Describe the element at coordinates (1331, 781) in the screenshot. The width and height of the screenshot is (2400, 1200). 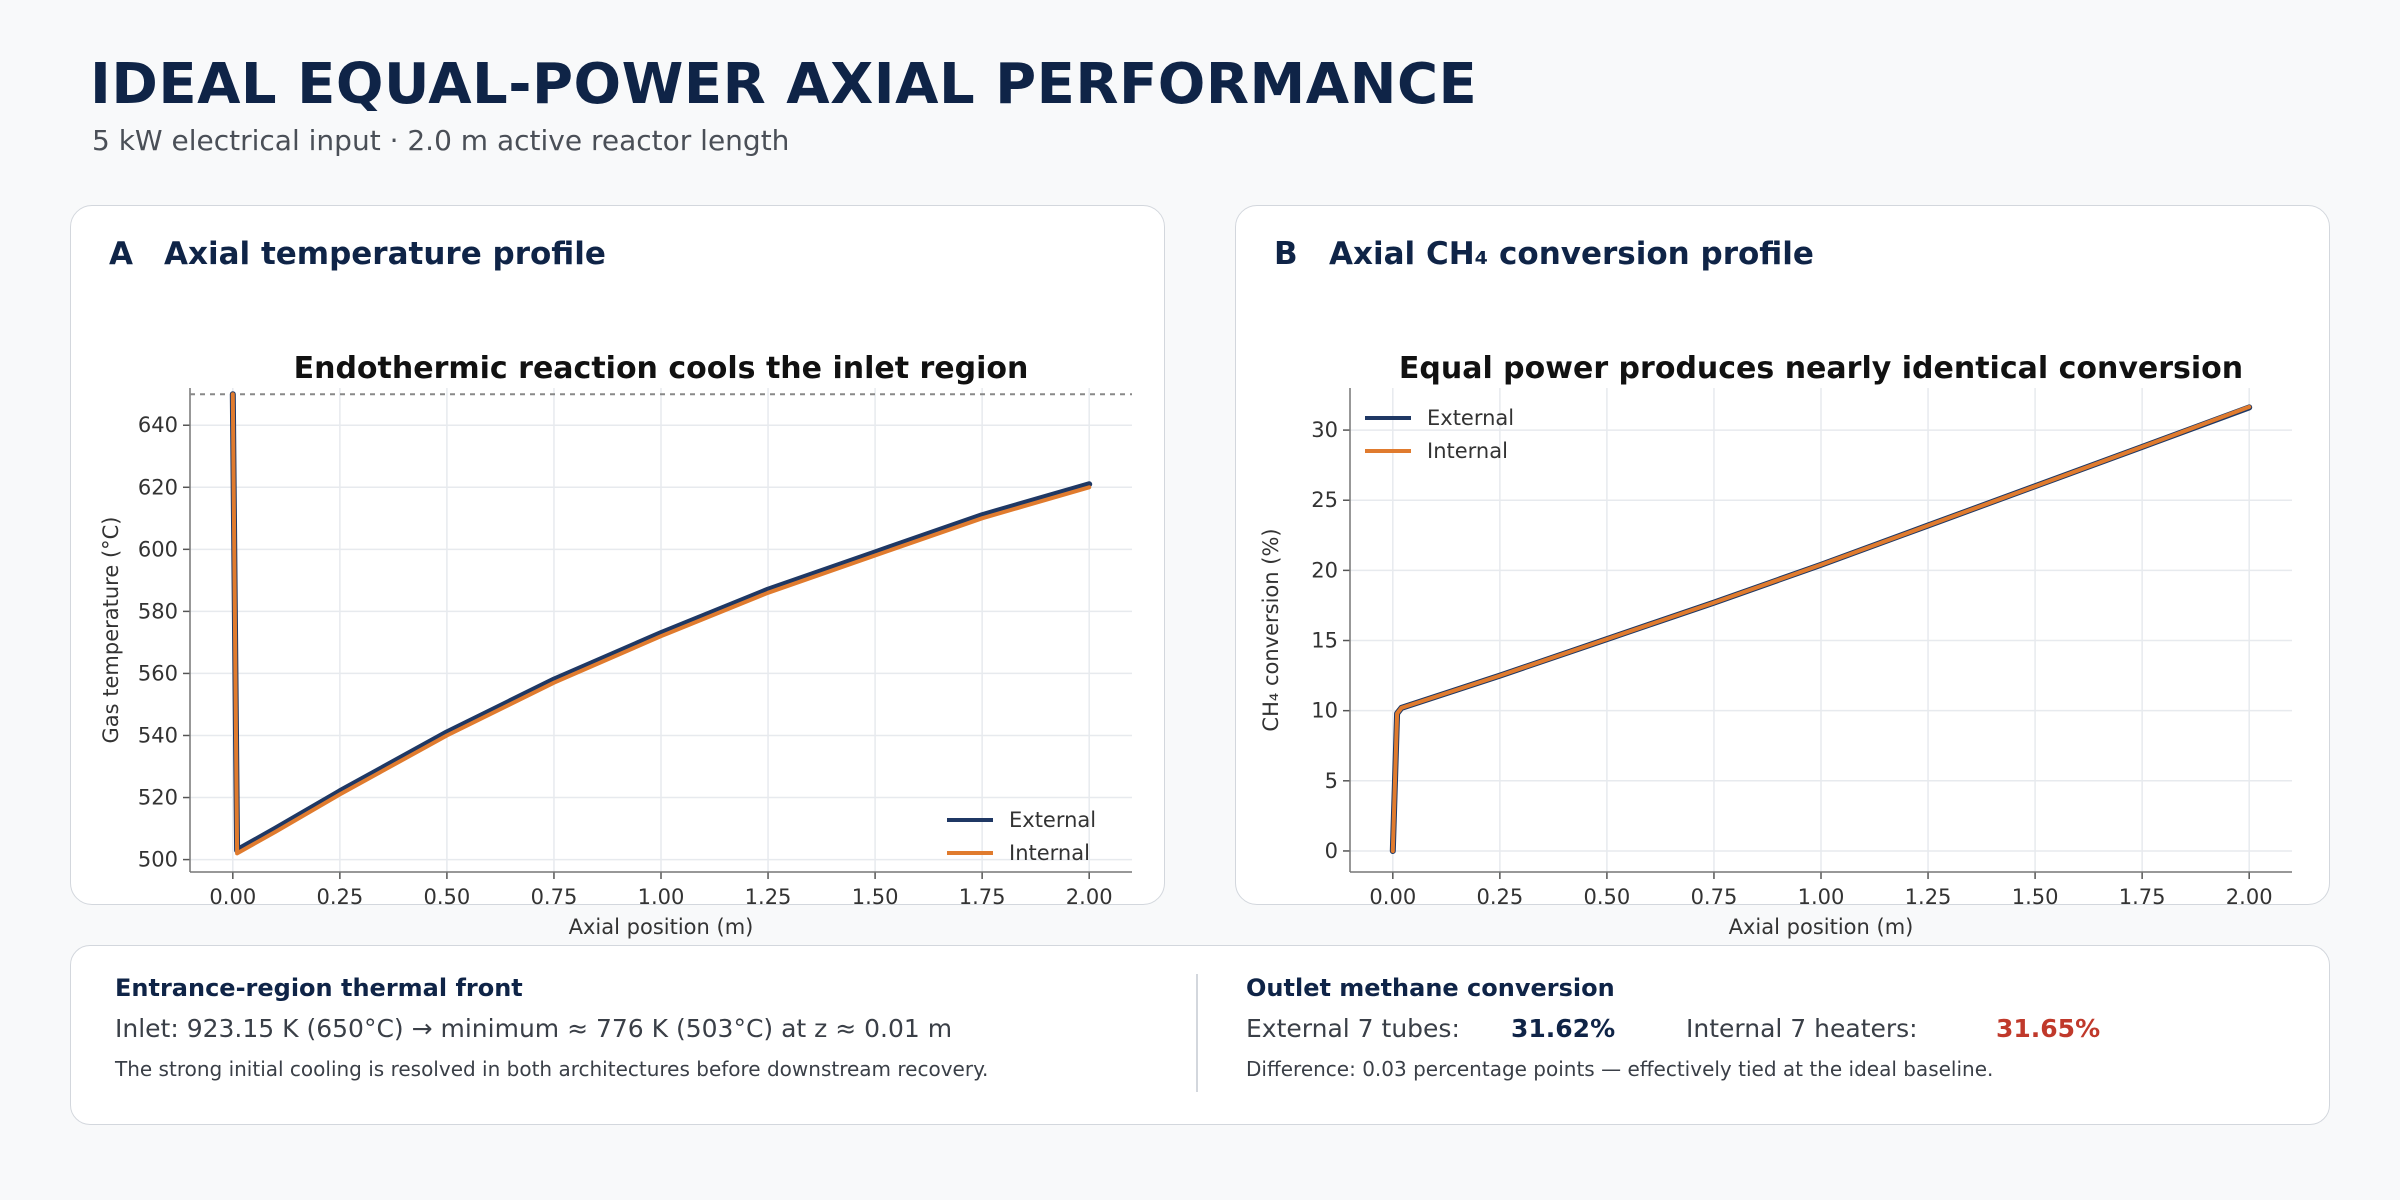
I see `conv-chart-ytick-label-1: 5` at that location.